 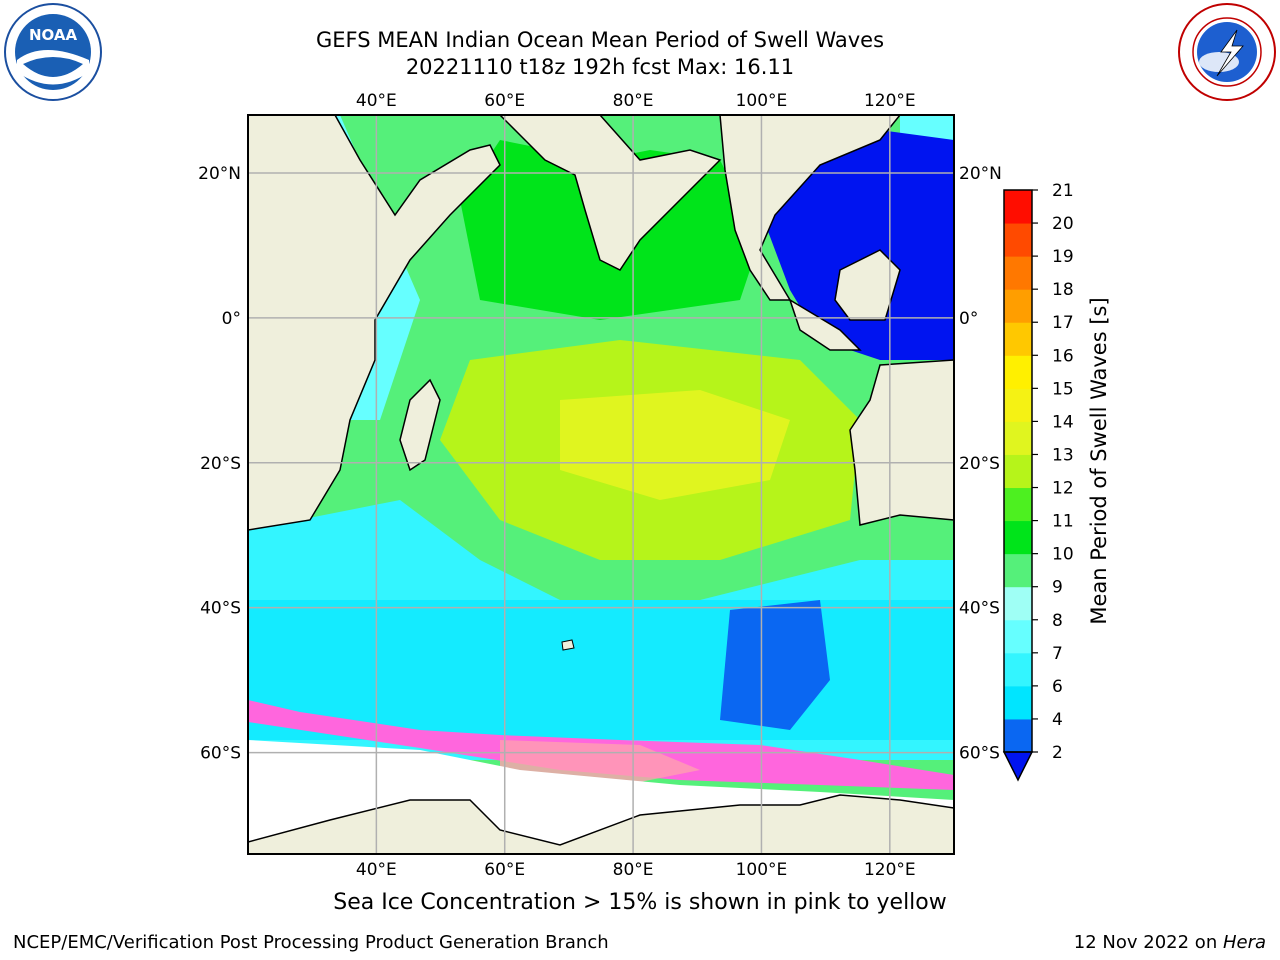 What do you see at coordinates (504, 870) in the screenshot?
I see `lon-tick-bottom: 60°E` at bounding box center [504, 870].